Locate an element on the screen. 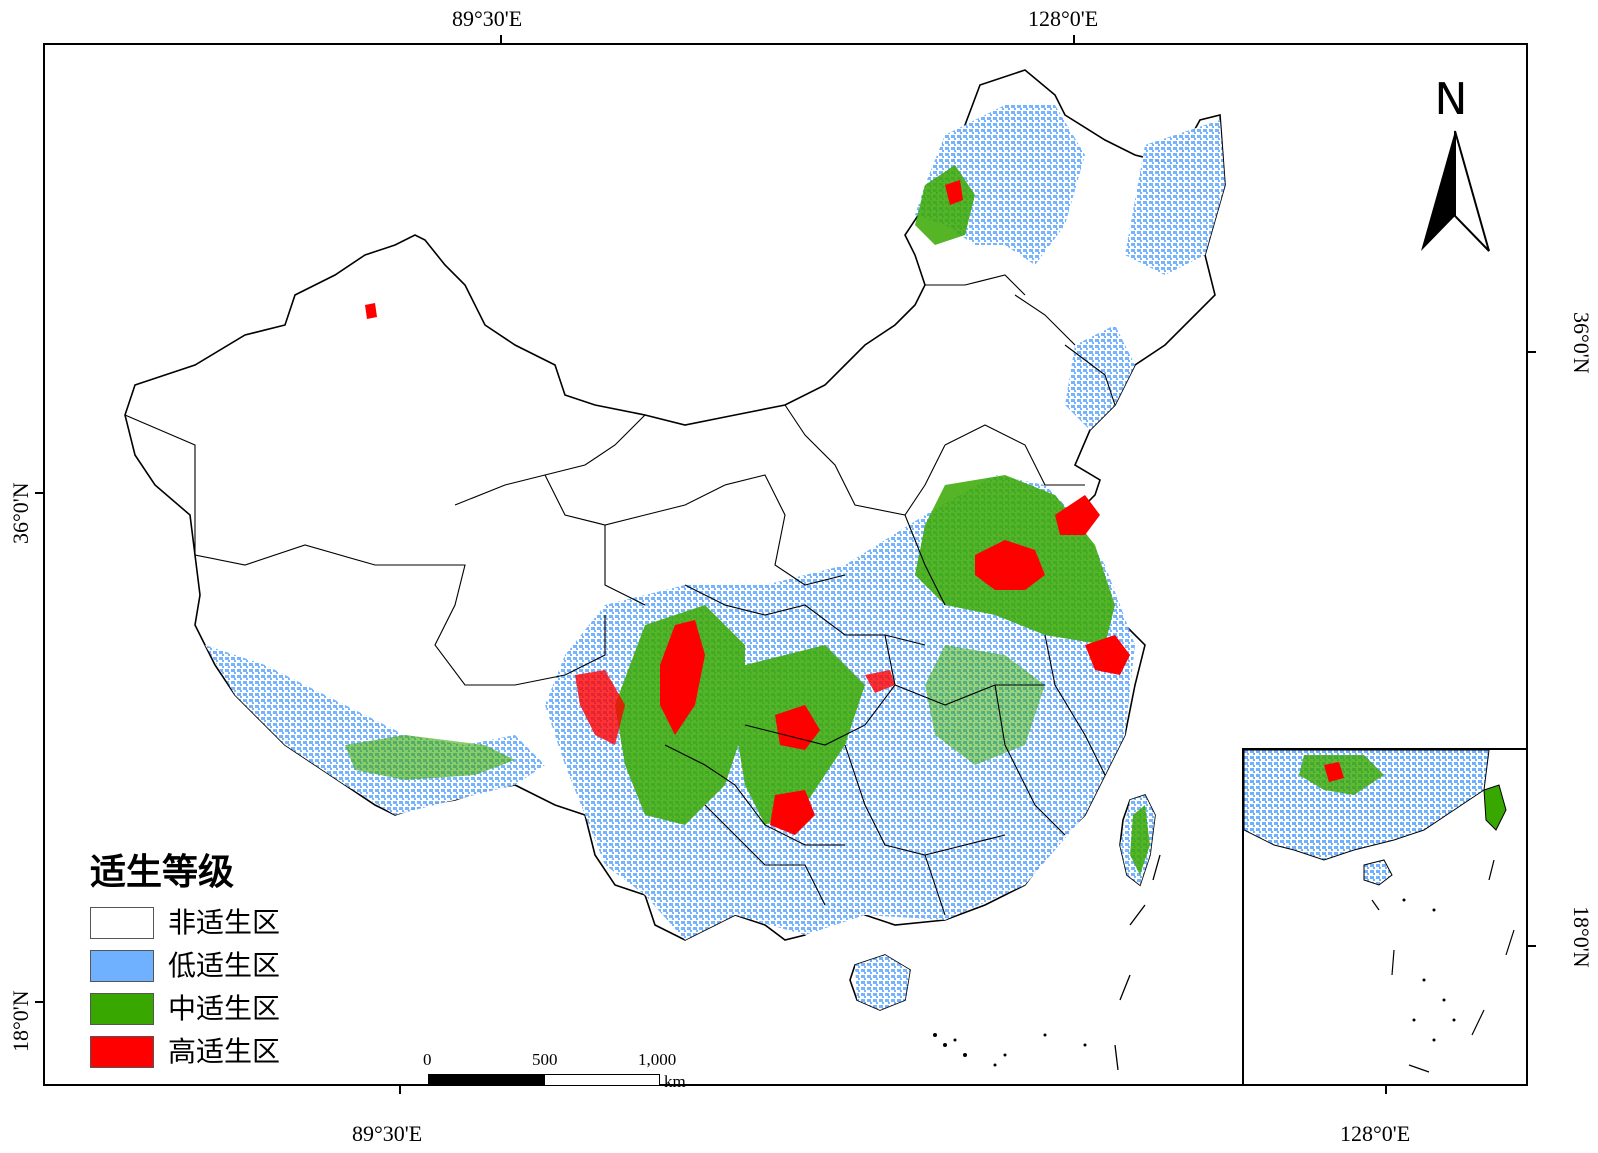  legend-item: 中适生区 is located at coordinates (185, 1008).